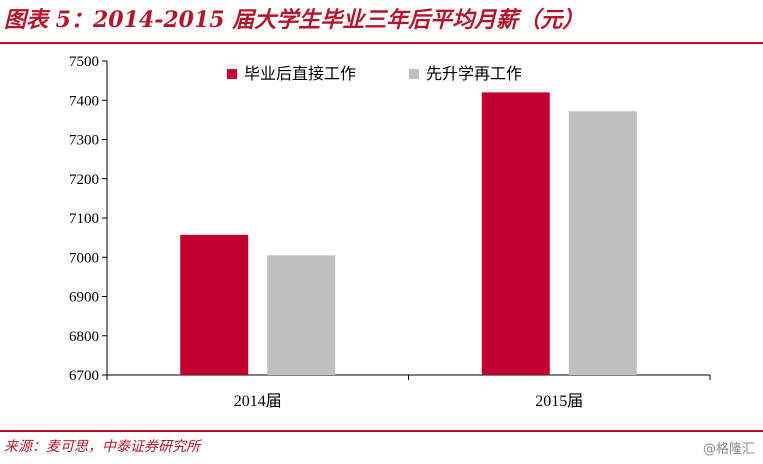 This screenshot has width=763, height=464. Describe the element at coordinates (84, 298) in the screenshot. I see `y-tick-label: 6900` at that location.